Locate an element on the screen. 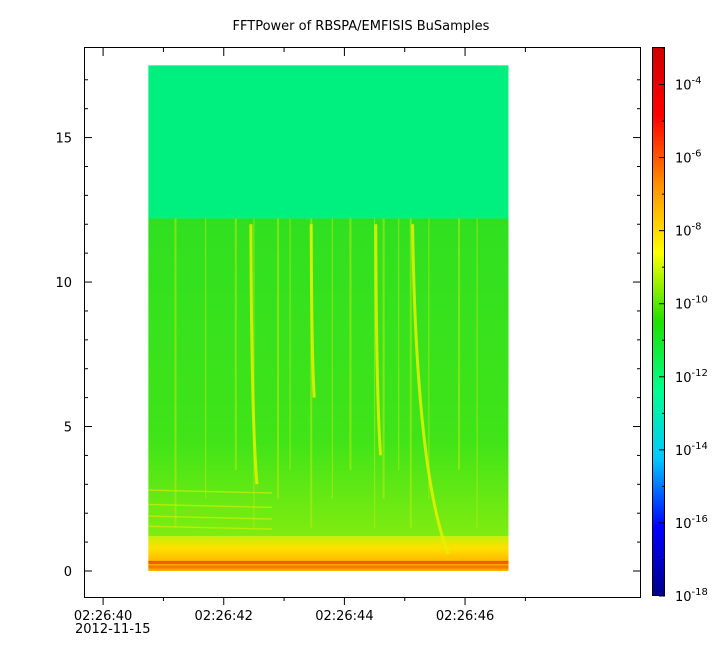 The image size is (724, 656). y-tick-label: 15 is located at coordinates (63, 139).